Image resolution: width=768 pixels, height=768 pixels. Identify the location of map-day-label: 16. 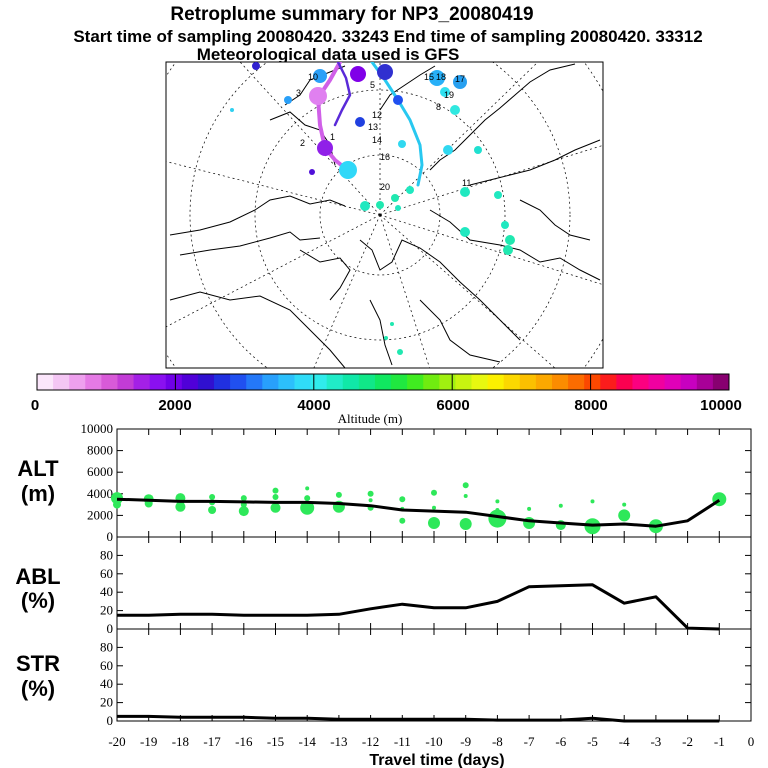
(385, 157).